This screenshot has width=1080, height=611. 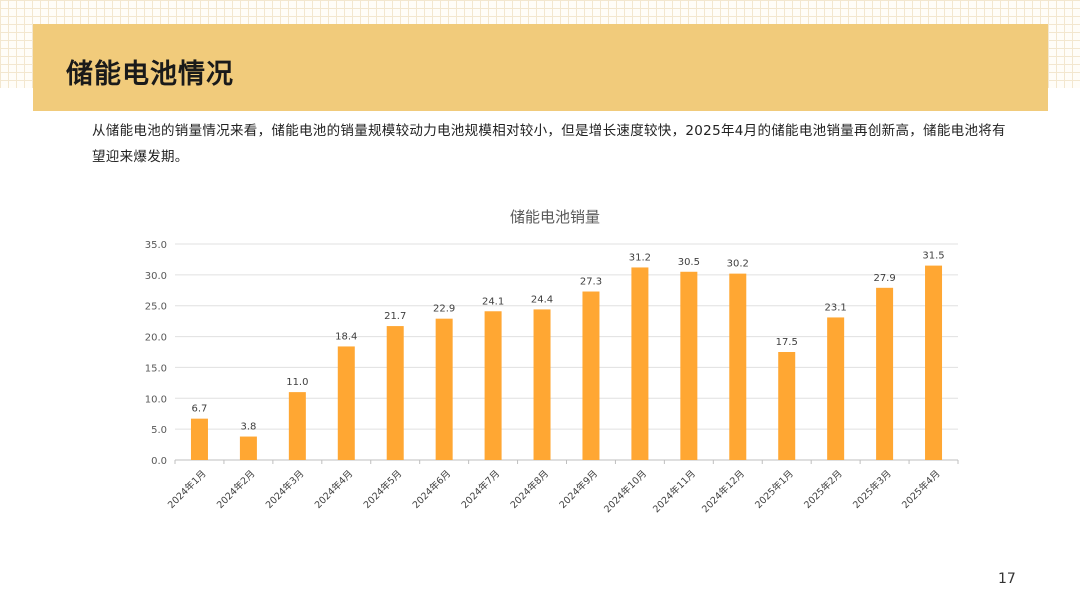 I want to click on data-label: 21.7, so click(x=395, y=316).